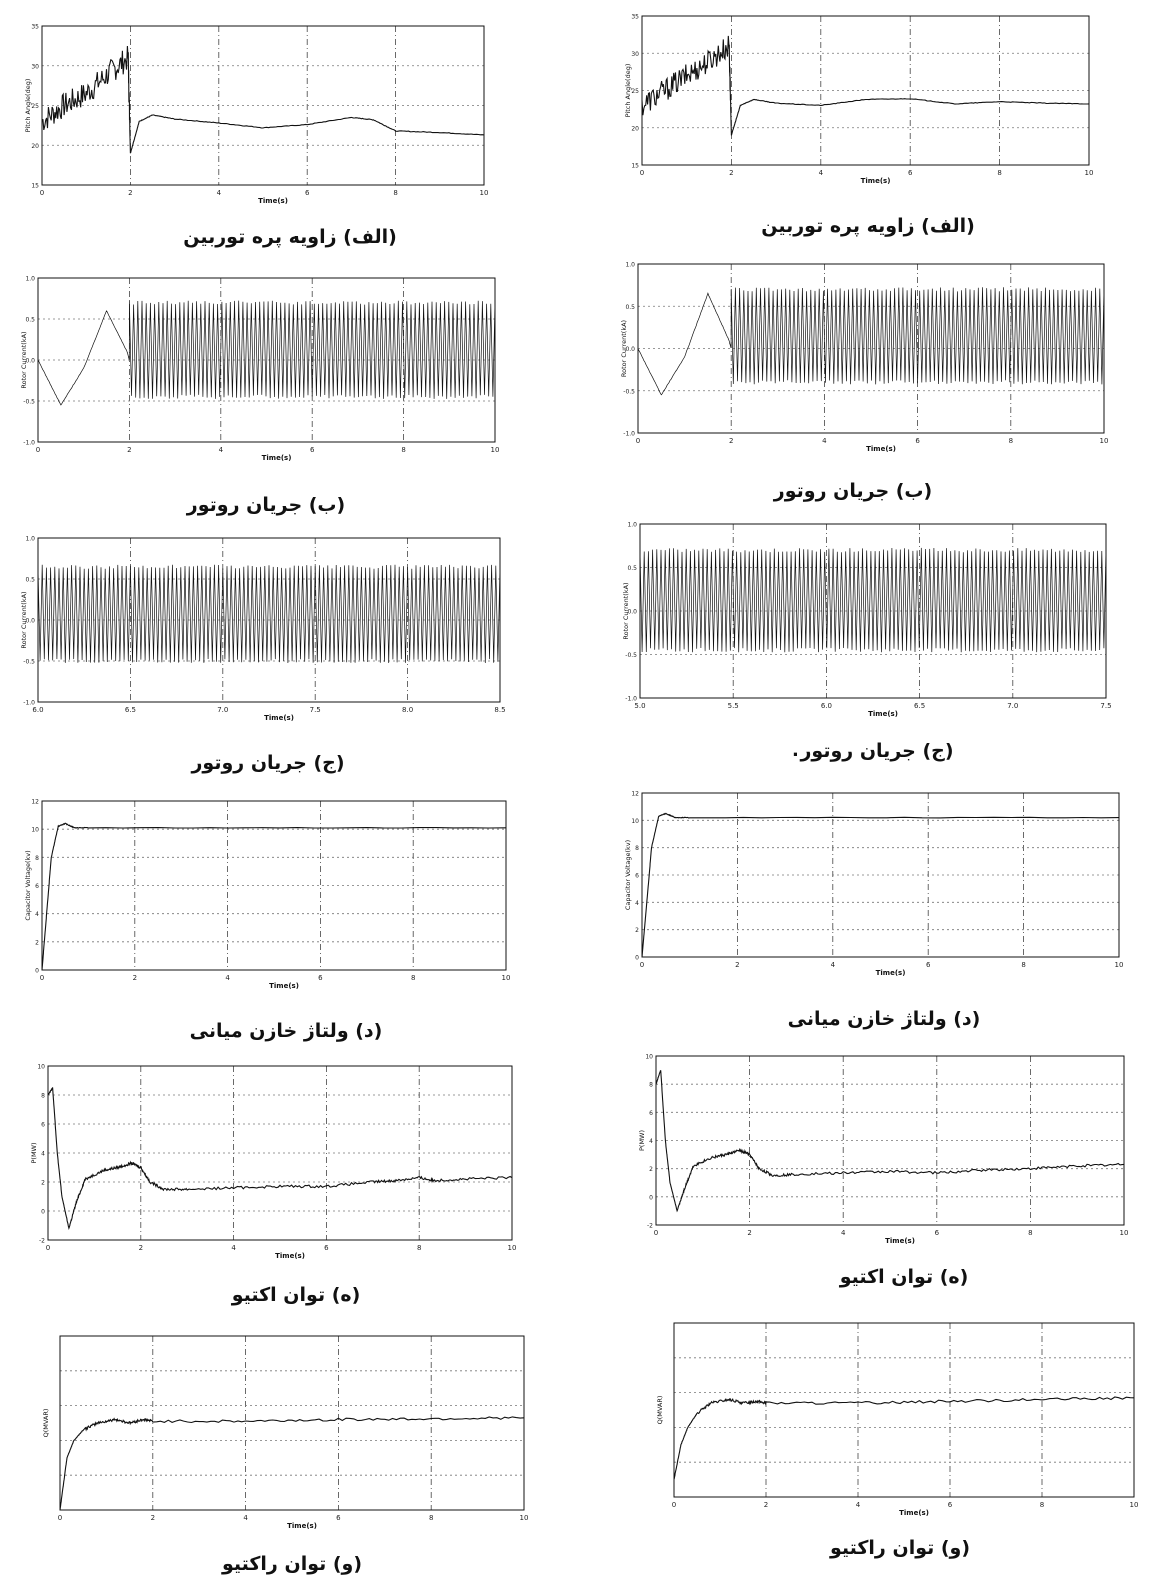 The image size is (1160, 1587). I want to click on y-tick-label: 30, so click(635, 54).